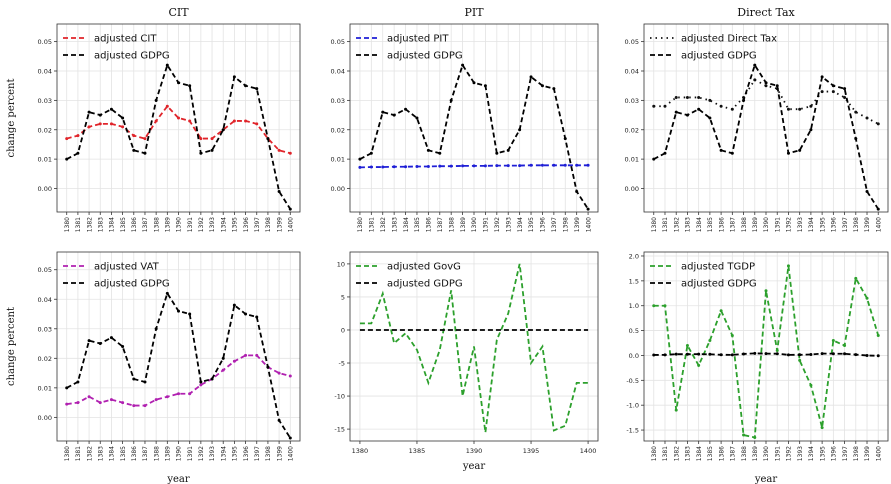 This screenshot has width=891, height=484. I want to click on x-tick-label: 1390, so click(766, 453).